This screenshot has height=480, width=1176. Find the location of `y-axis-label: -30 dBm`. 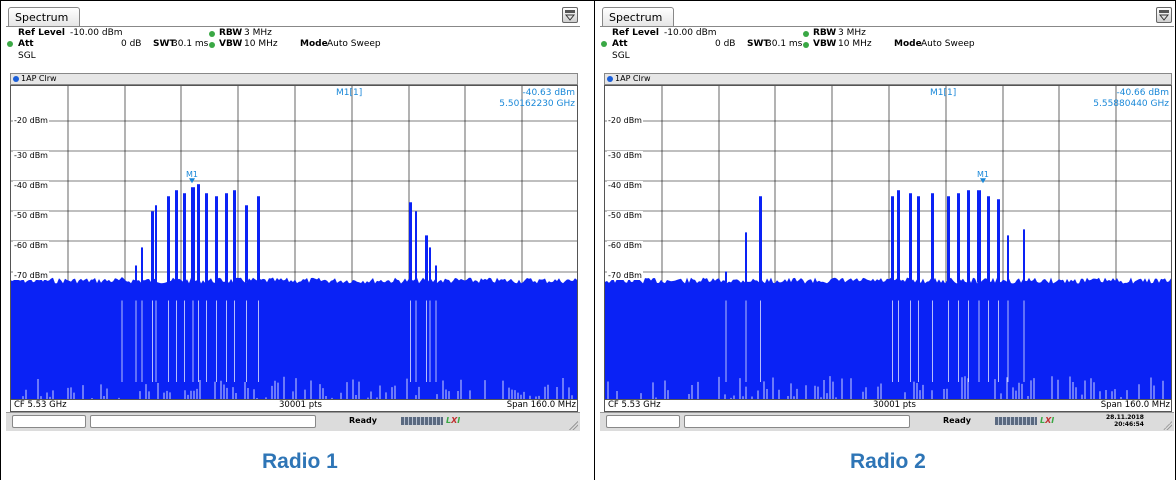

y-axis-label: -30 dBm is located at coordinates (625, 155).